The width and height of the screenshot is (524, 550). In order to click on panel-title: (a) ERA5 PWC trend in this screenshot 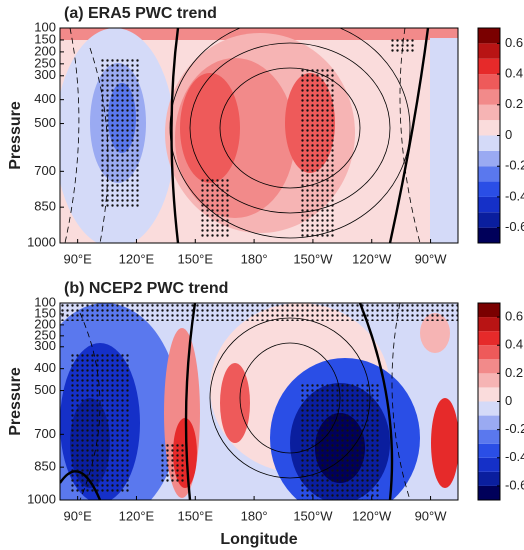, I will do `click(140, 13)`.